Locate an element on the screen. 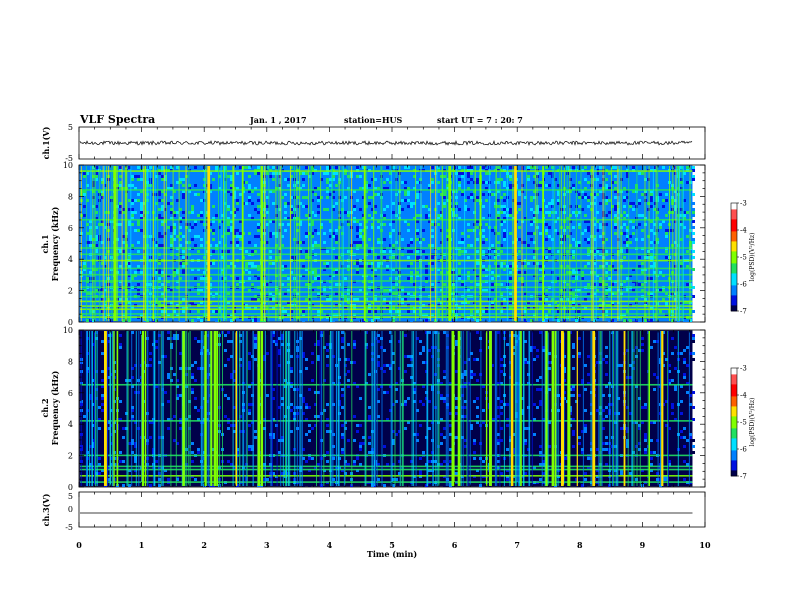 This screenshot has width=792, height=612. station-label: station=HUS is located at coordinates (373, 120).